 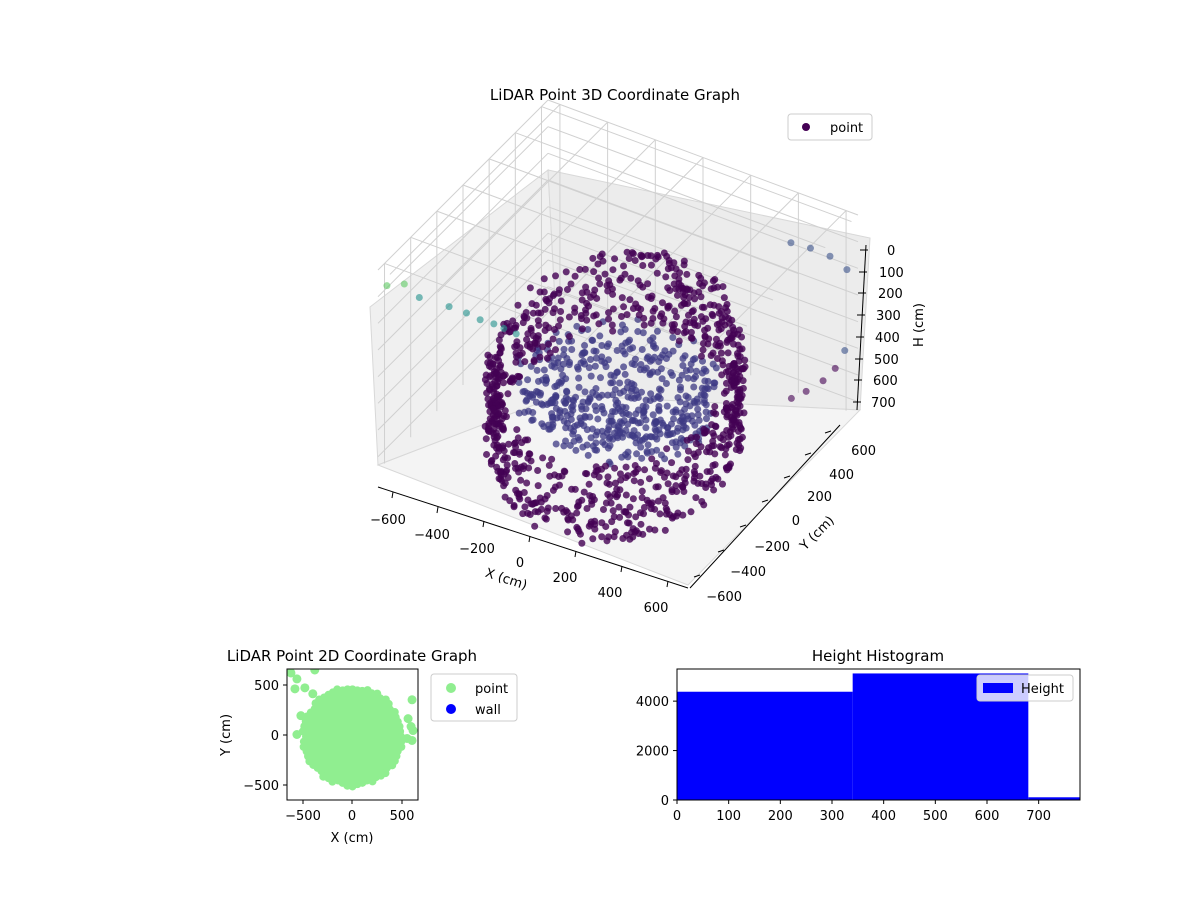 I want to click on y-tick-label: 500, so click(x=266, y=686).